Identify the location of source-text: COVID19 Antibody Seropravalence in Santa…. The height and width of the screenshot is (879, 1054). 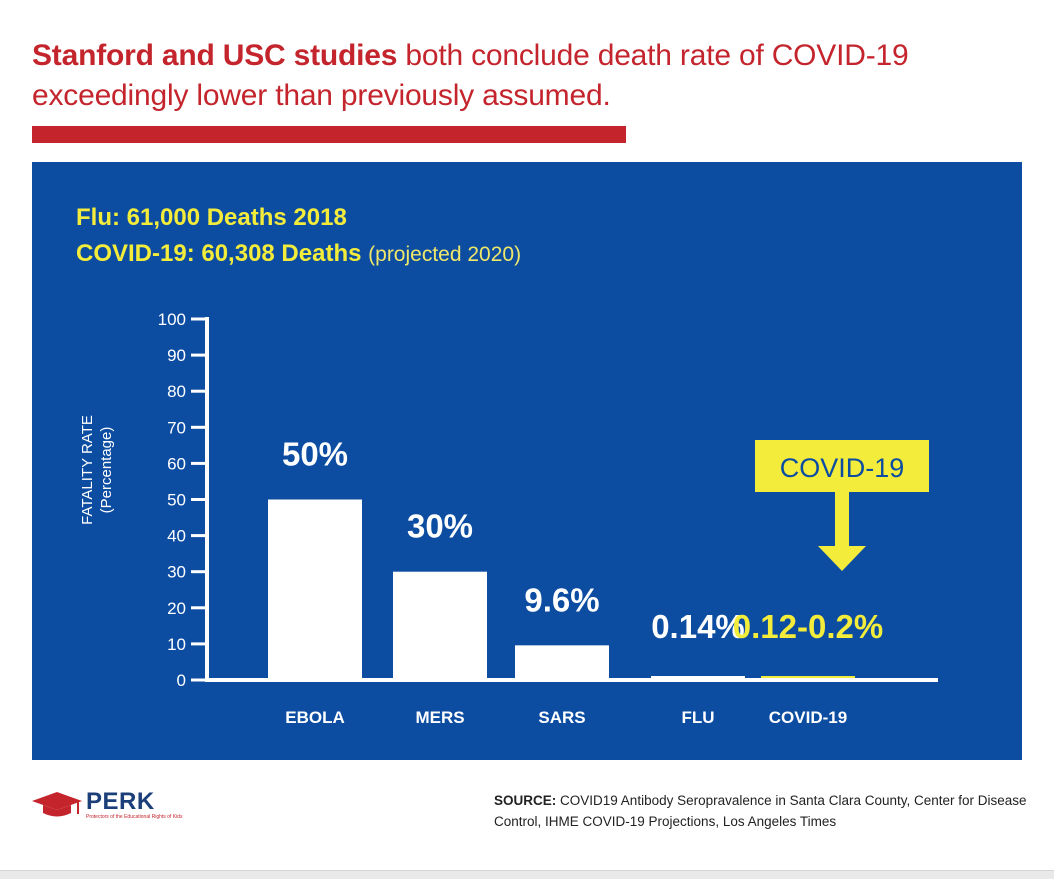
(760, 811).